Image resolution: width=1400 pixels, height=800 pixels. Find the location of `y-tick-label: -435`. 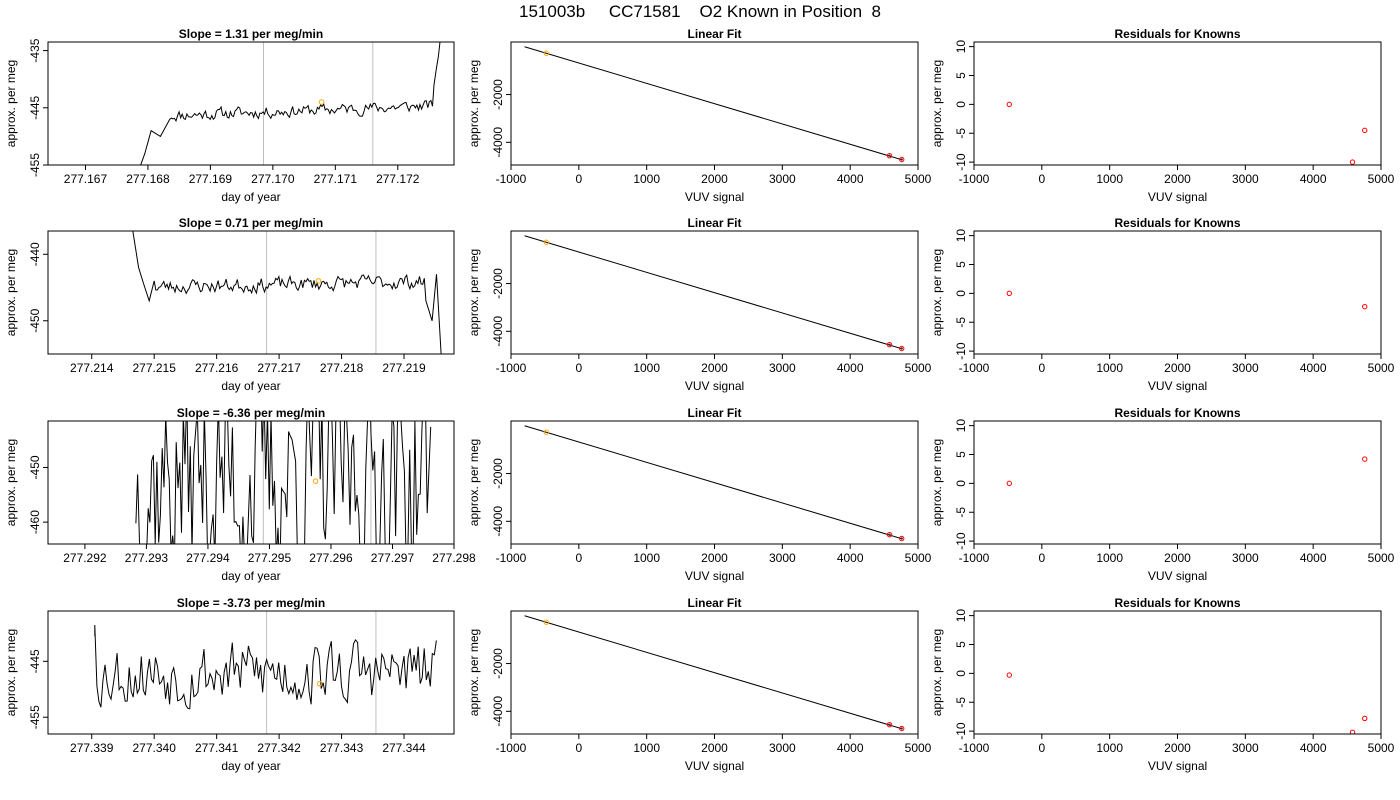

y-tick-label: -435 is located at coordinates (35, 50).